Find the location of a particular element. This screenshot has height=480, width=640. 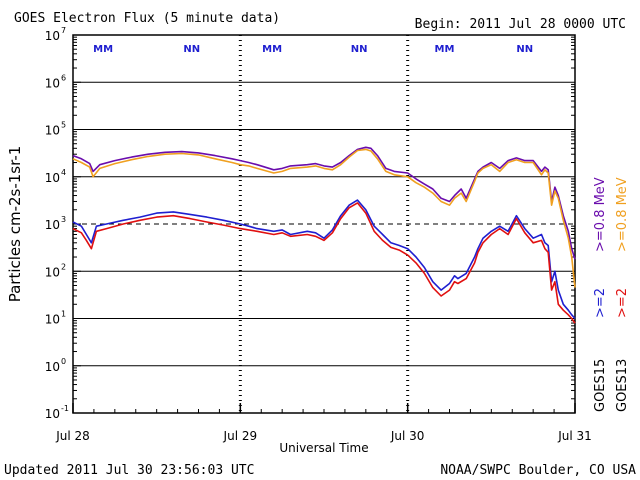

y-tick-exponent: -1 is located at coordinates (65, 408).